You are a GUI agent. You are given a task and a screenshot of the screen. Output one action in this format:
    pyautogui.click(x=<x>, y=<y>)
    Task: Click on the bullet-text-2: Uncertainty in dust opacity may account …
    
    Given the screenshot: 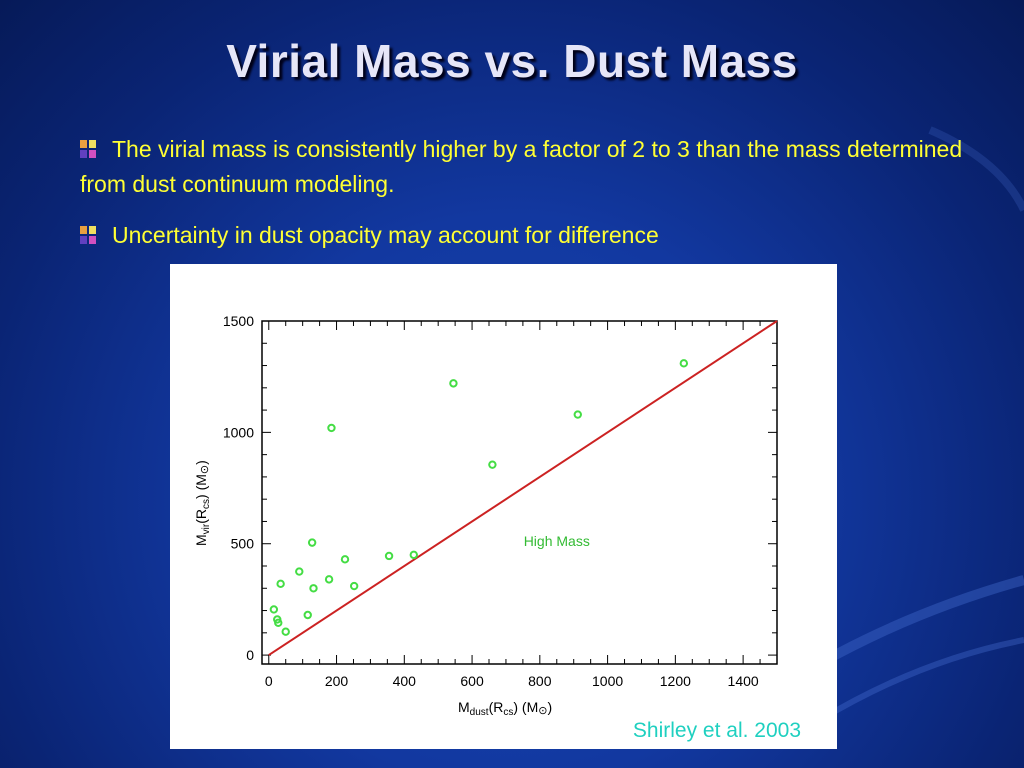 What is the action you would take?
    pyautogui.click(x=385, y=235)
    